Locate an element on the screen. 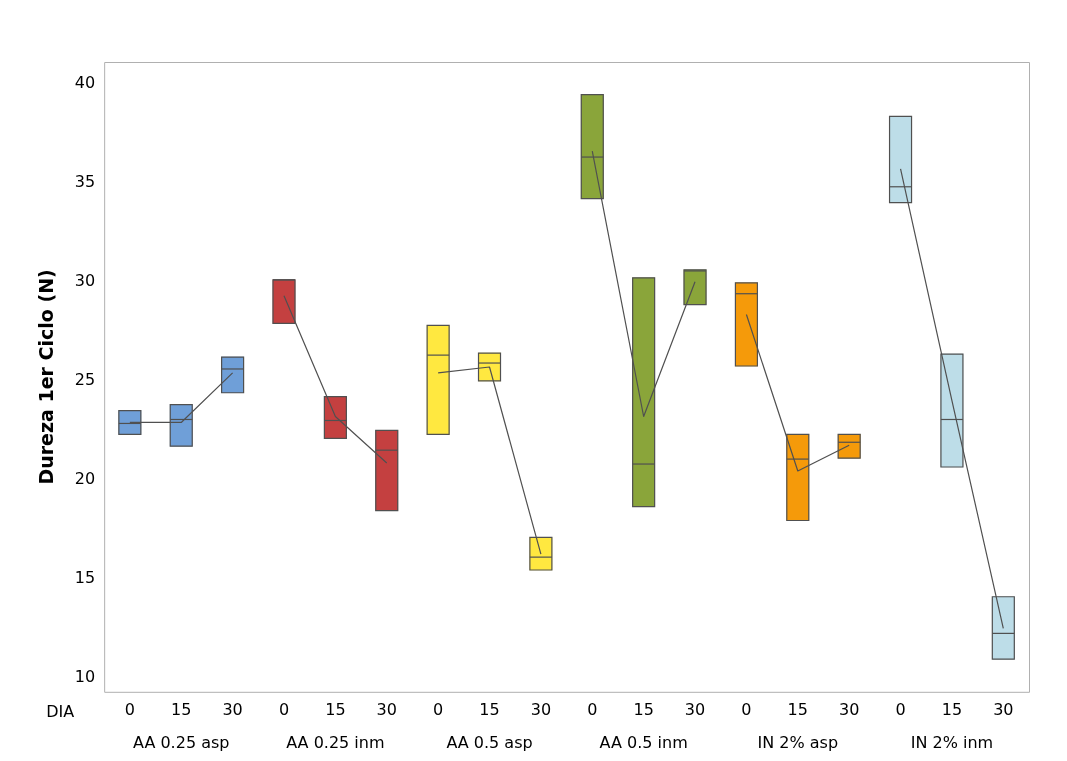  y-tick-label: 35 is located at coordinates (85, 181).